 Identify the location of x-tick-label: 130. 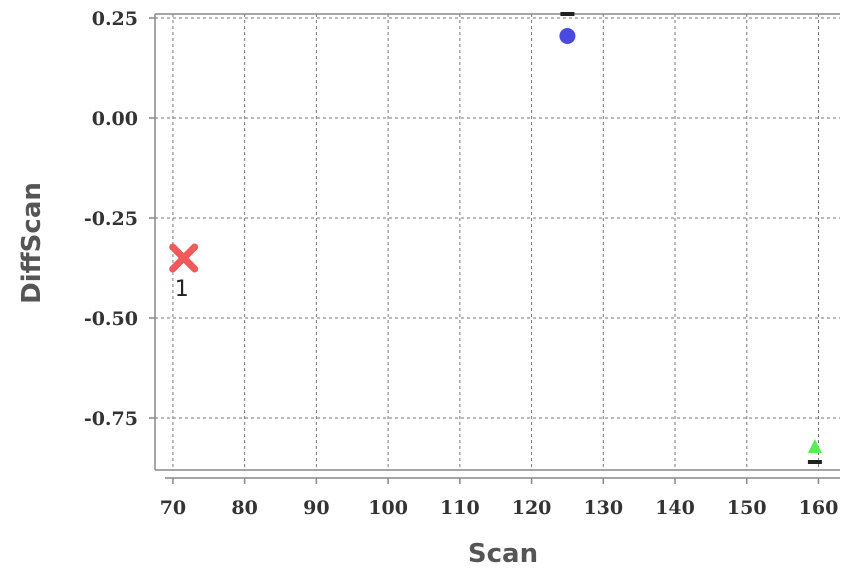
(603, 508).